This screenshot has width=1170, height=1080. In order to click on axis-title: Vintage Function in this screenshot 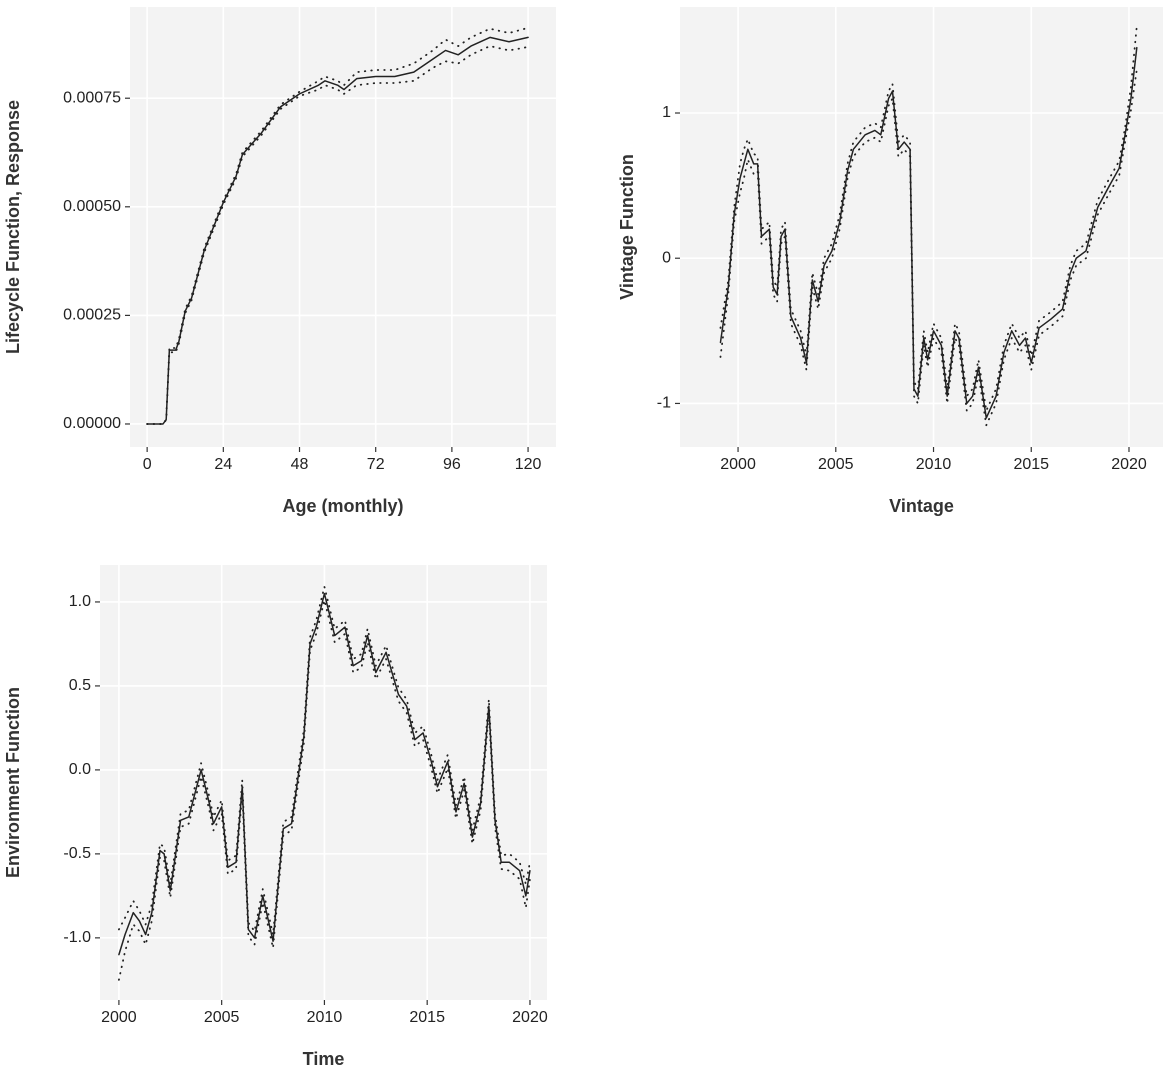, I will do `click(627, 227)`.